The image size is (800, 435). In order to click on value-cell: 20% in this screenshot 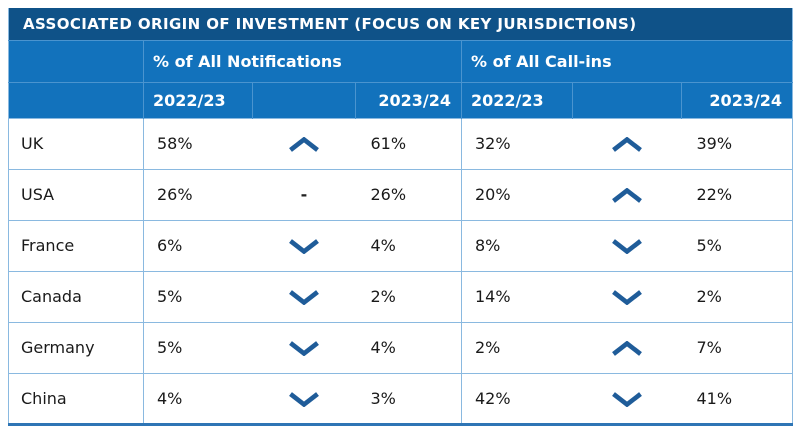, I will do `click(517, 194)`.